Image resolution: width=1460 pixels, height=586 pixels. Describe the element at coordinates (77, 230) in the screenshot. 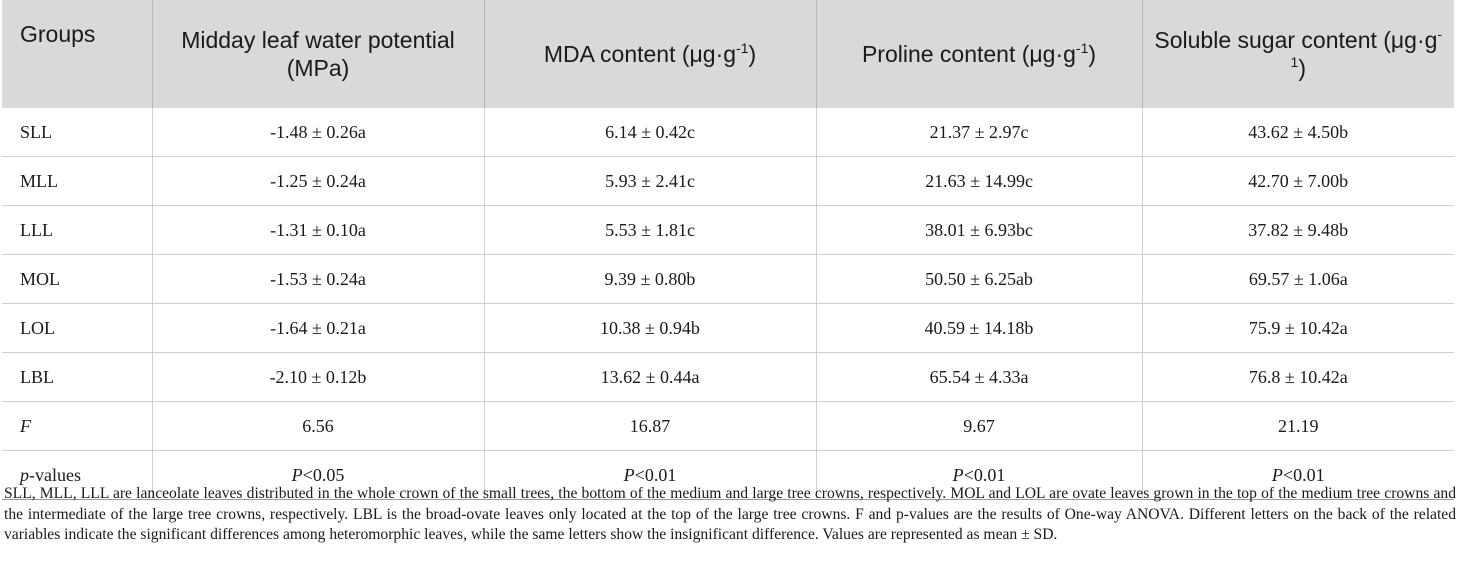

I see `cell-group: LLL` at that location.